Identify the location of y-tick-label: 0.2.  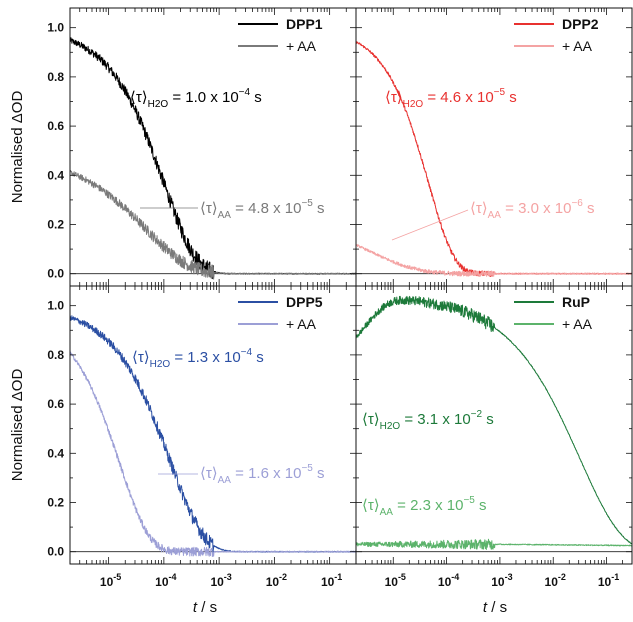
(55, 502).